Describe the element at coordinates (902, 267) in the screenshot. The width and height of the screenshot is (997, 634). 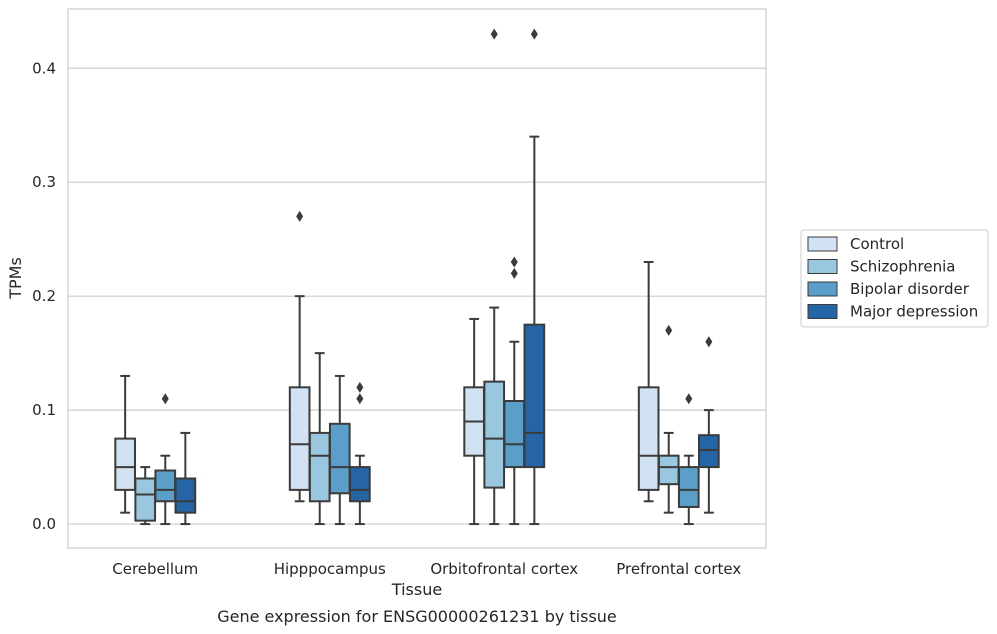
I see `legend-label: Schizophrenia` at that location.